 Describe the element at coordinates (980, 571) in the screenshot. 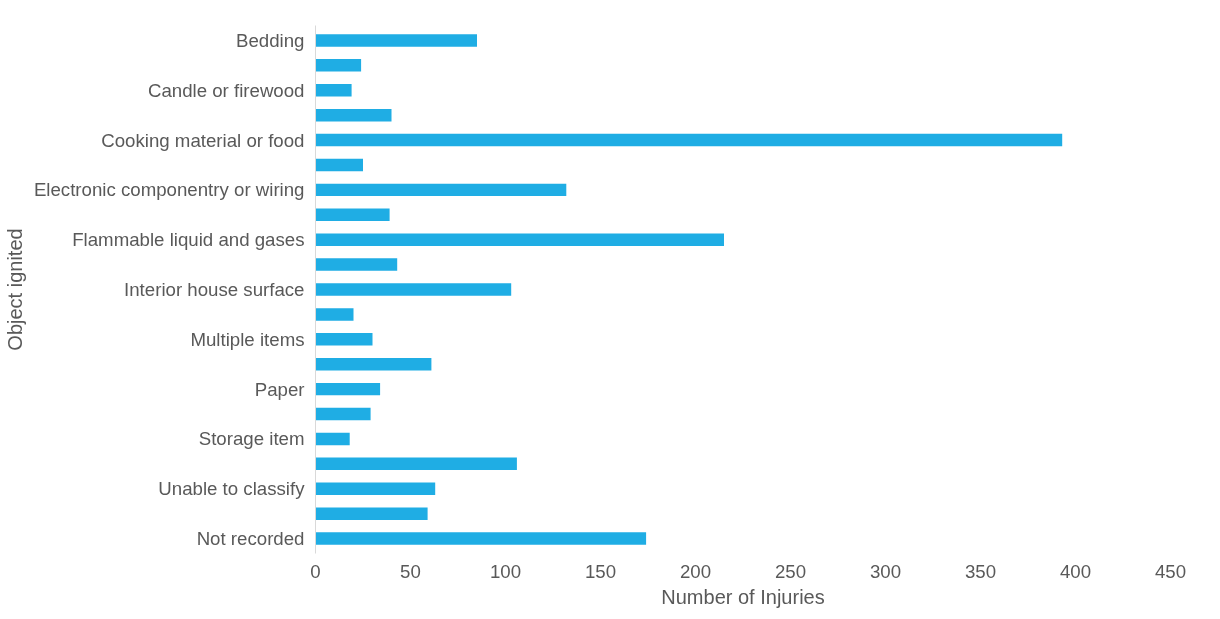

I see `x-tick-label: 350` at that location.